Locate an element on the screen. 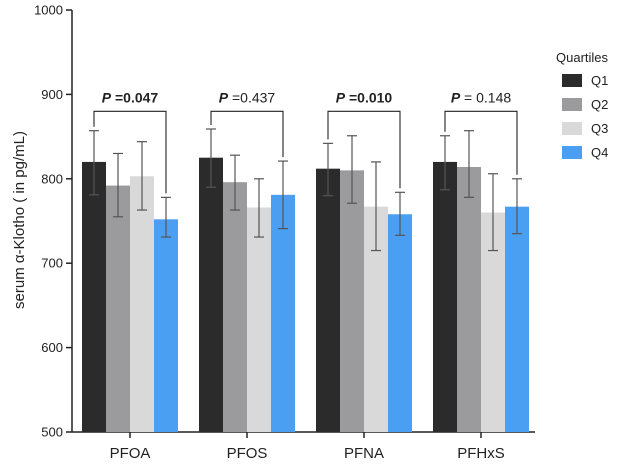  y-tick-label: 900 is located at coordinates (52, 94).